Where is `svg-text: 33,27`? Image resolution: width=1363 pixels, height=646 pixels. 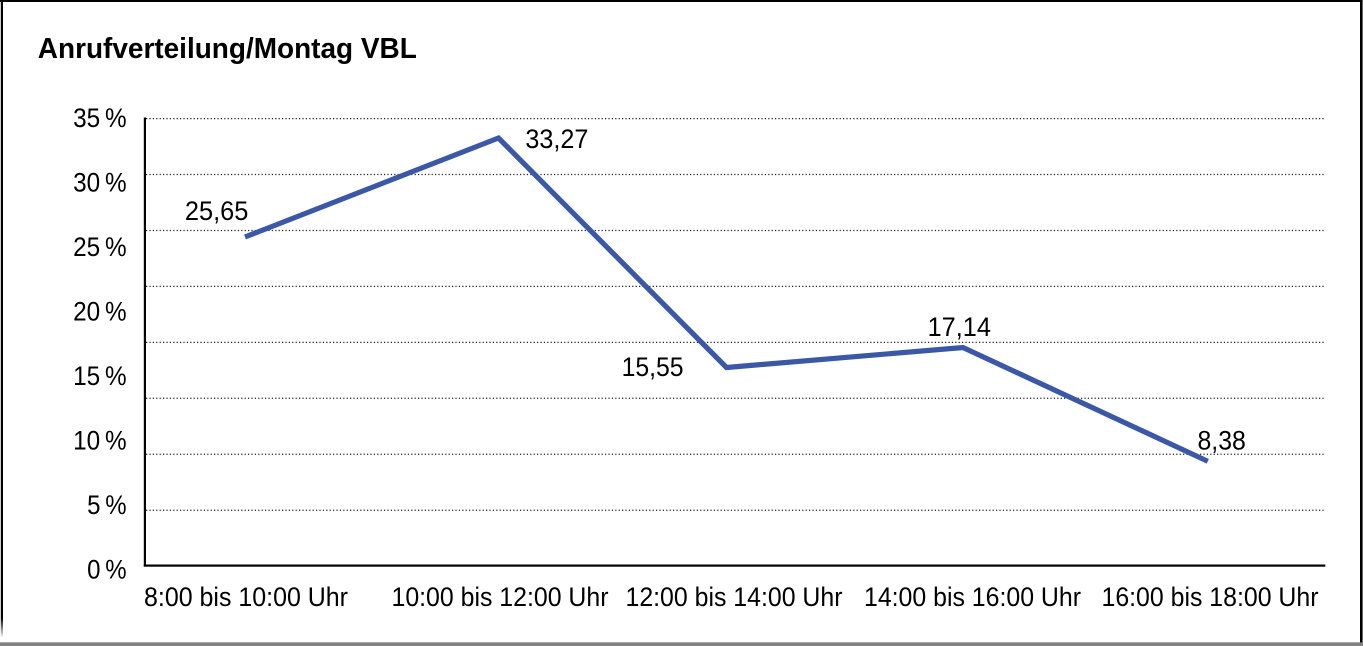 svg-text: 33,27 is located at coordinates (556, 139).